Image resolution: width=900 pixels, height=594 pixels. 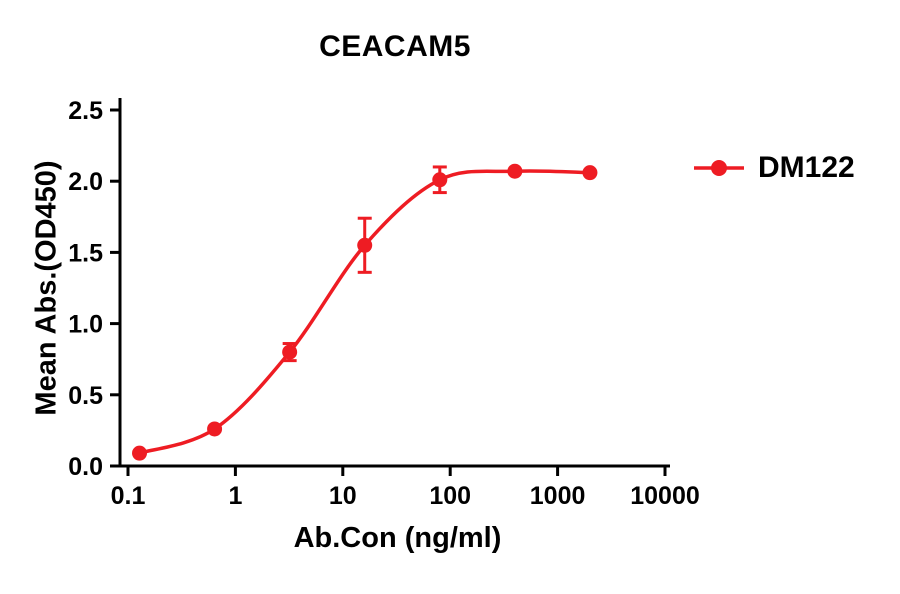 I want to click on x-tick-label: 1000, so click(x=558, y=496).